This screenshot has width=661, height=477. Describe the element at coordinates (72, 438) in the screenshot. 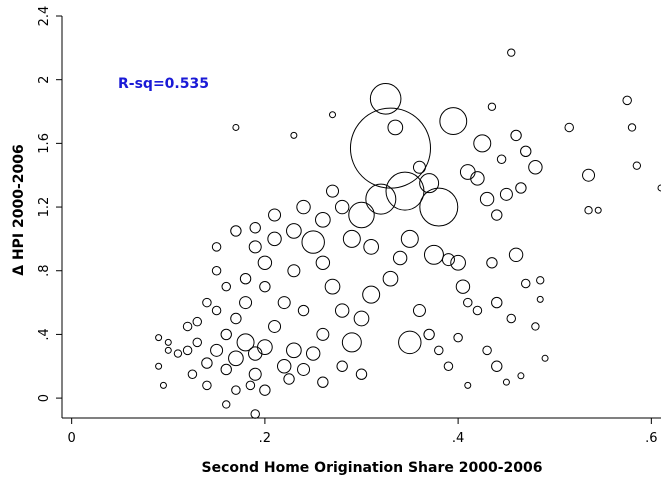

I see `x-tick-label: 0` at that location.